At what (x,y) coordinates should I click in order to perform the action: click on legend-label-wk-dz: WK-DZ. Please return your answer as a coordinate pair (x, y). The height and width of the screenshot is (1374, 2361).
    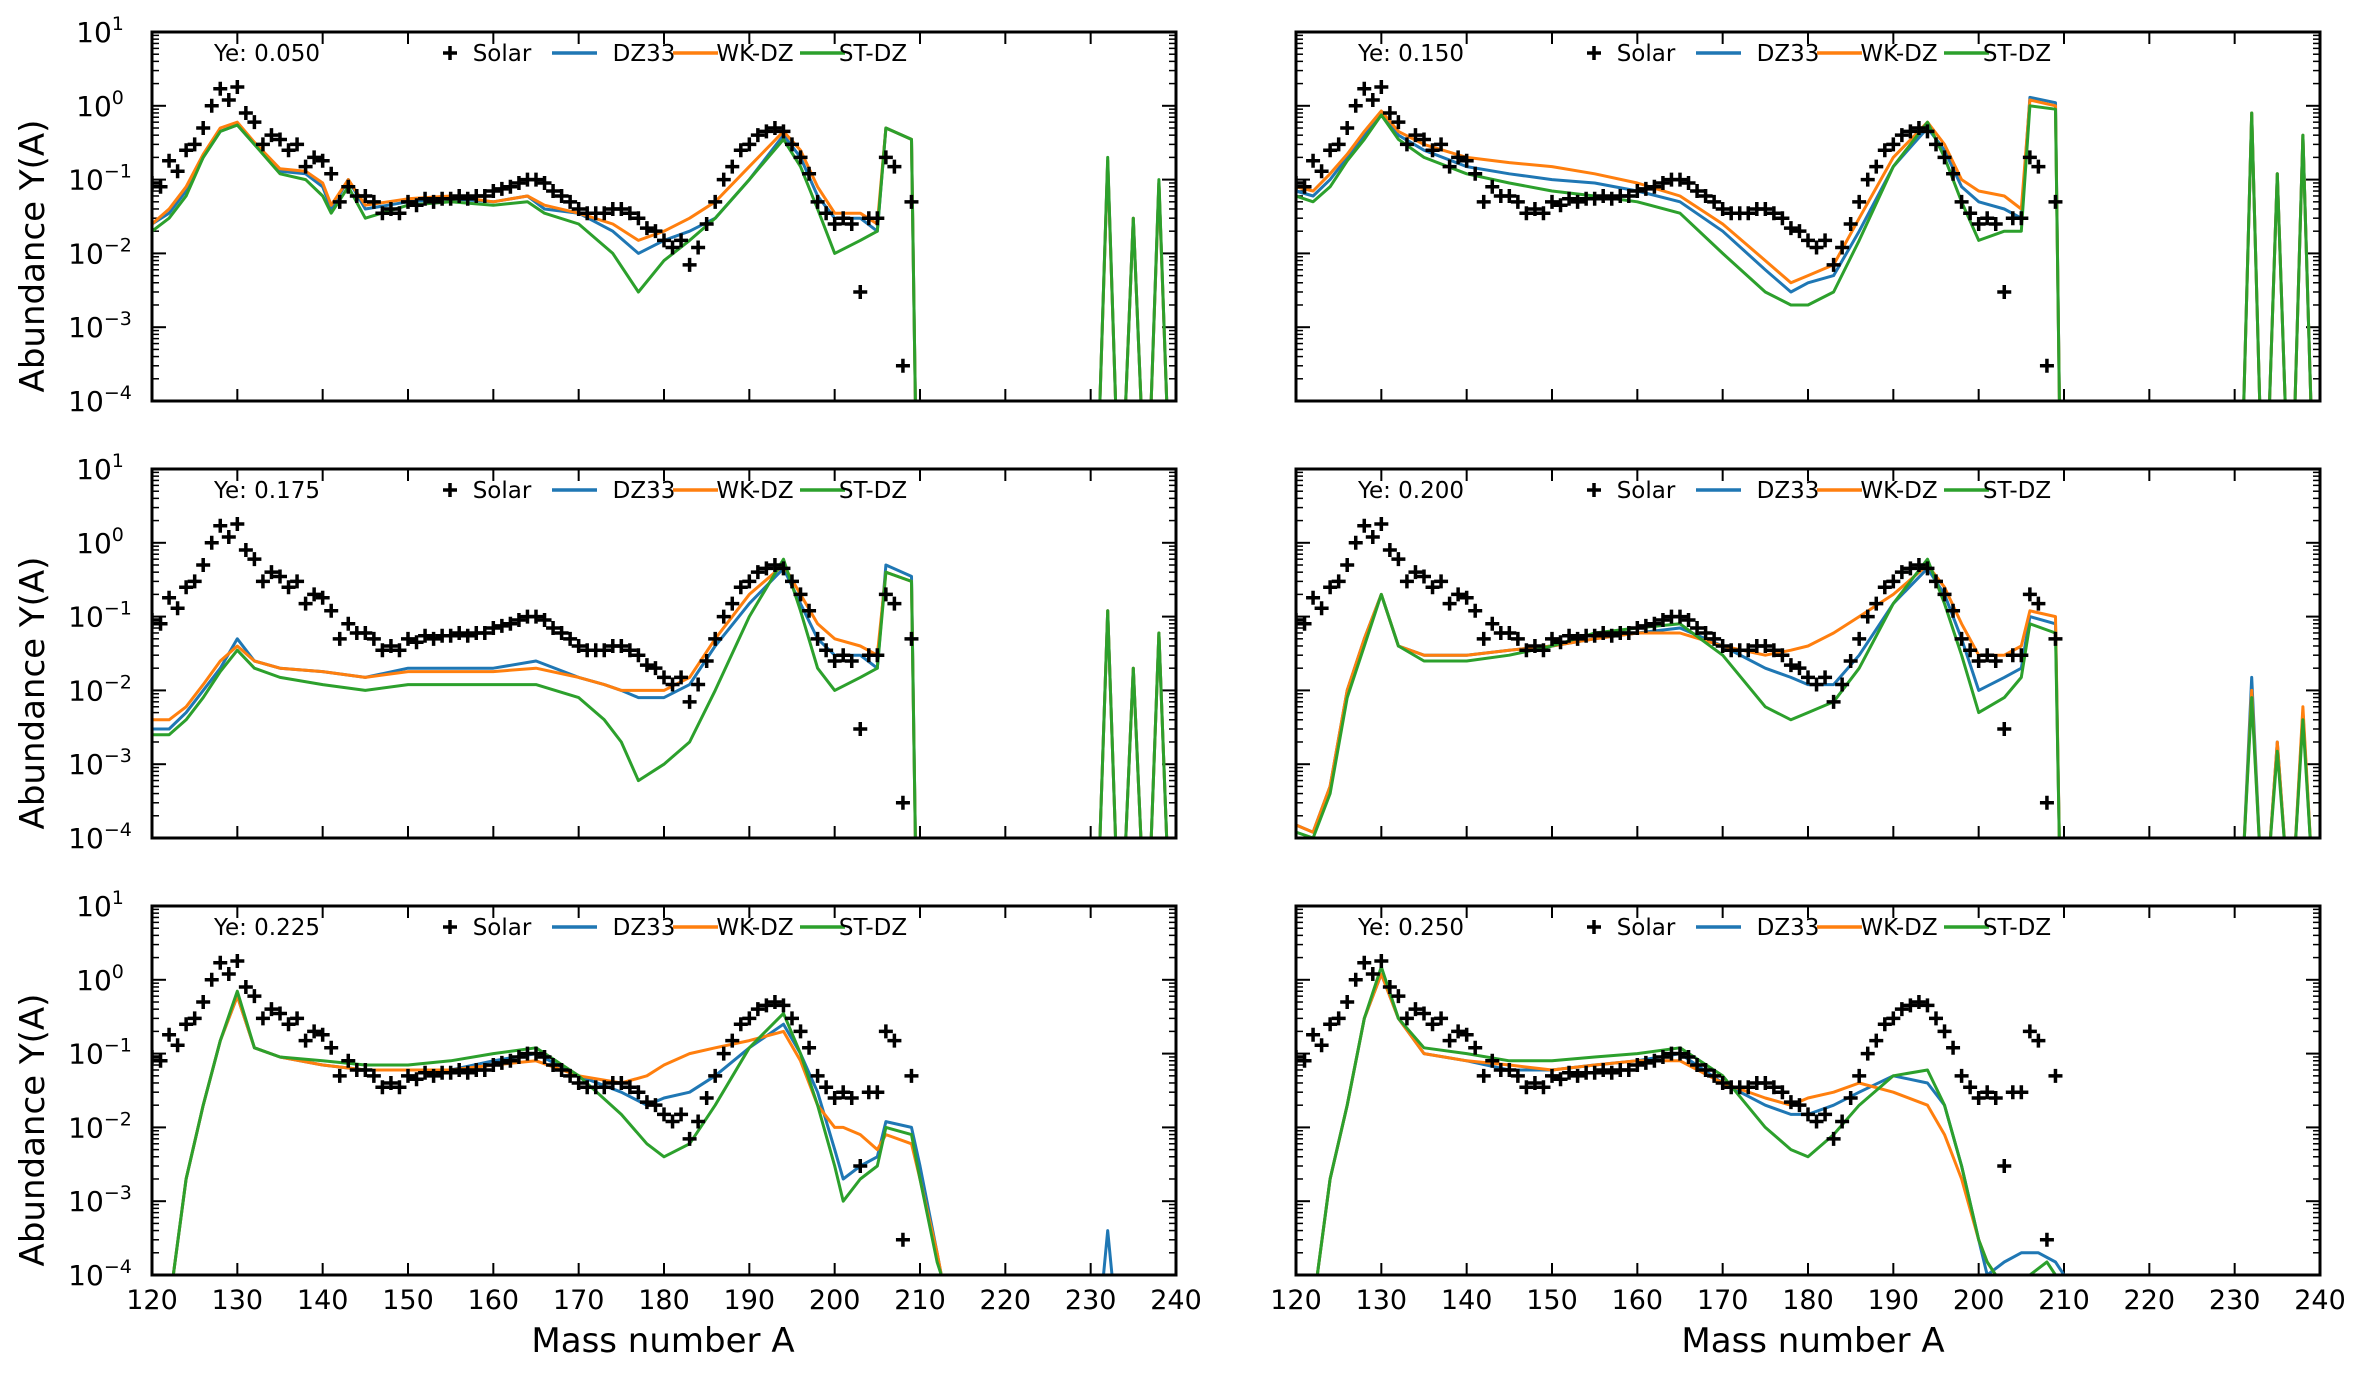
    Looking at the image, I should click on (754, 54).